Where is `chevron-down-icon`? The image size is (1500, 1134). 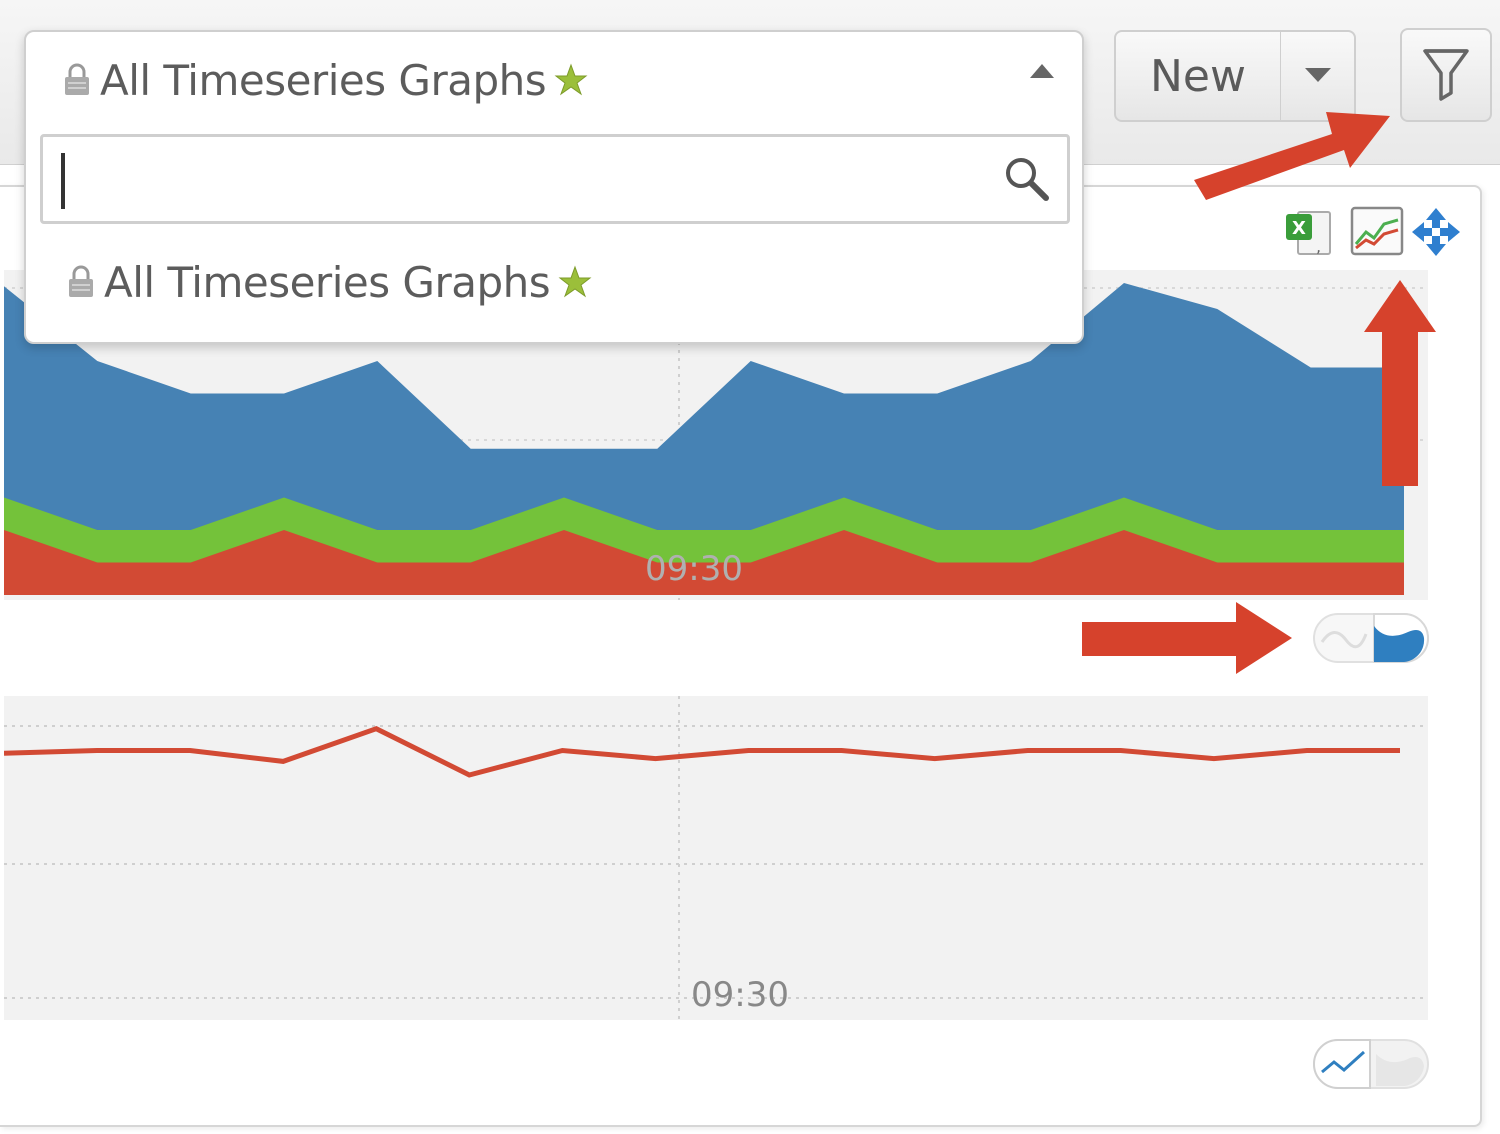
chevron-down-icon is located at coordinates (1317, 75).